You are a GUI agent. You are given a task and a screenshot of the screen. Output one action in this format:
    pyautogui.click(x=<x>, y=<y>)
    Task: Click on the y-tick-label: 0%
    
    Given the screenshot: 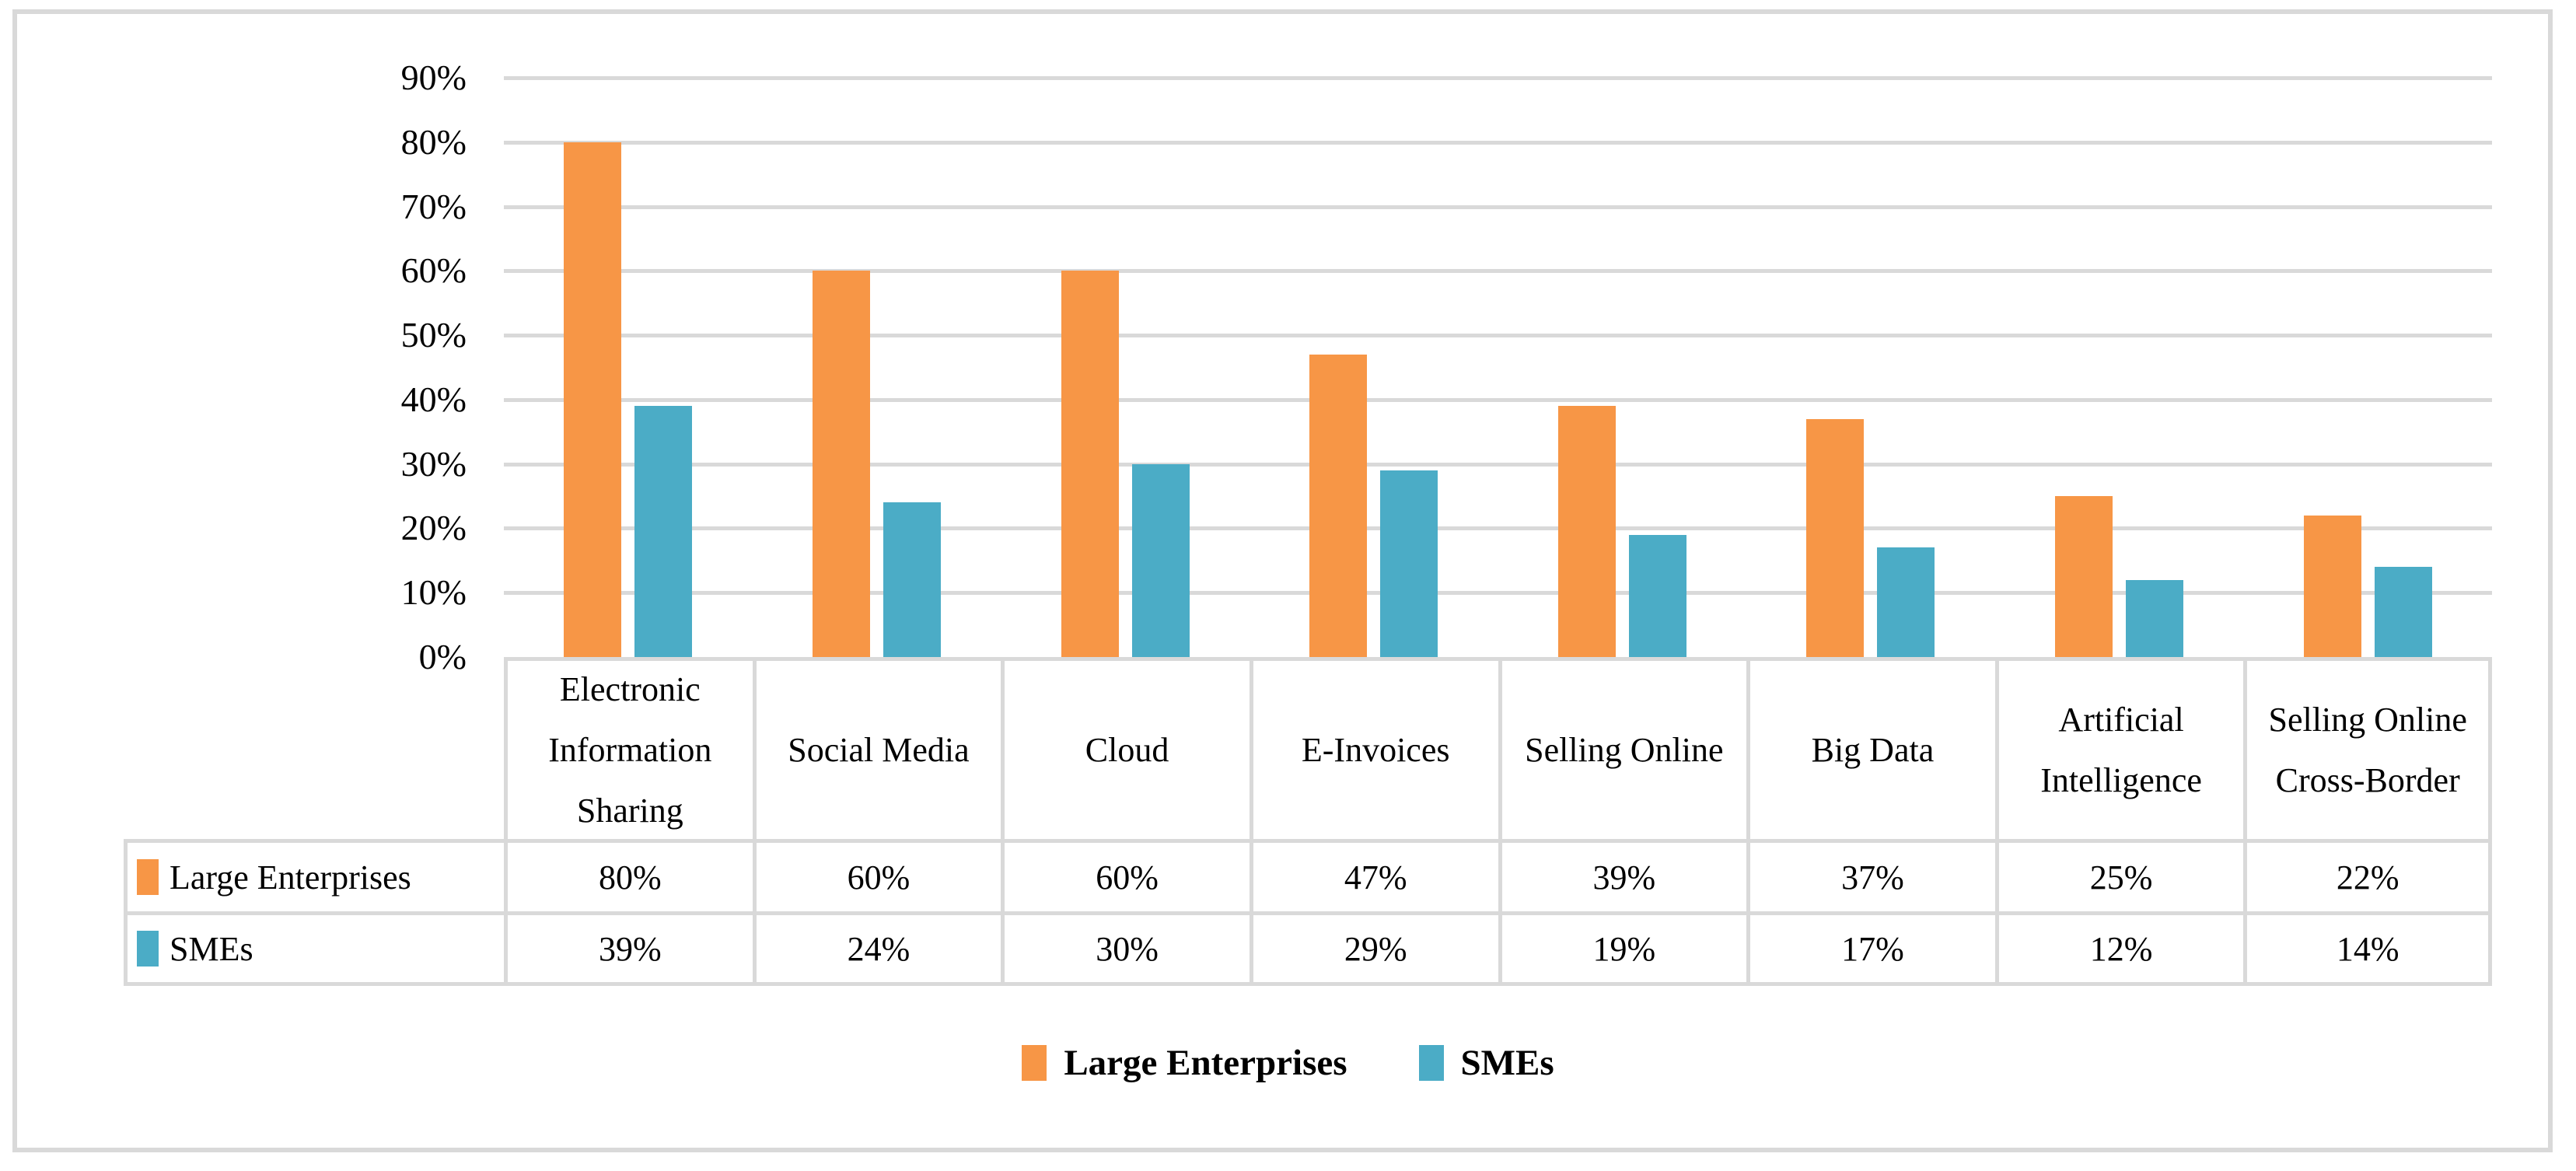 What is the action you would take?
    pyautogui.click(x=443, y=656)
    